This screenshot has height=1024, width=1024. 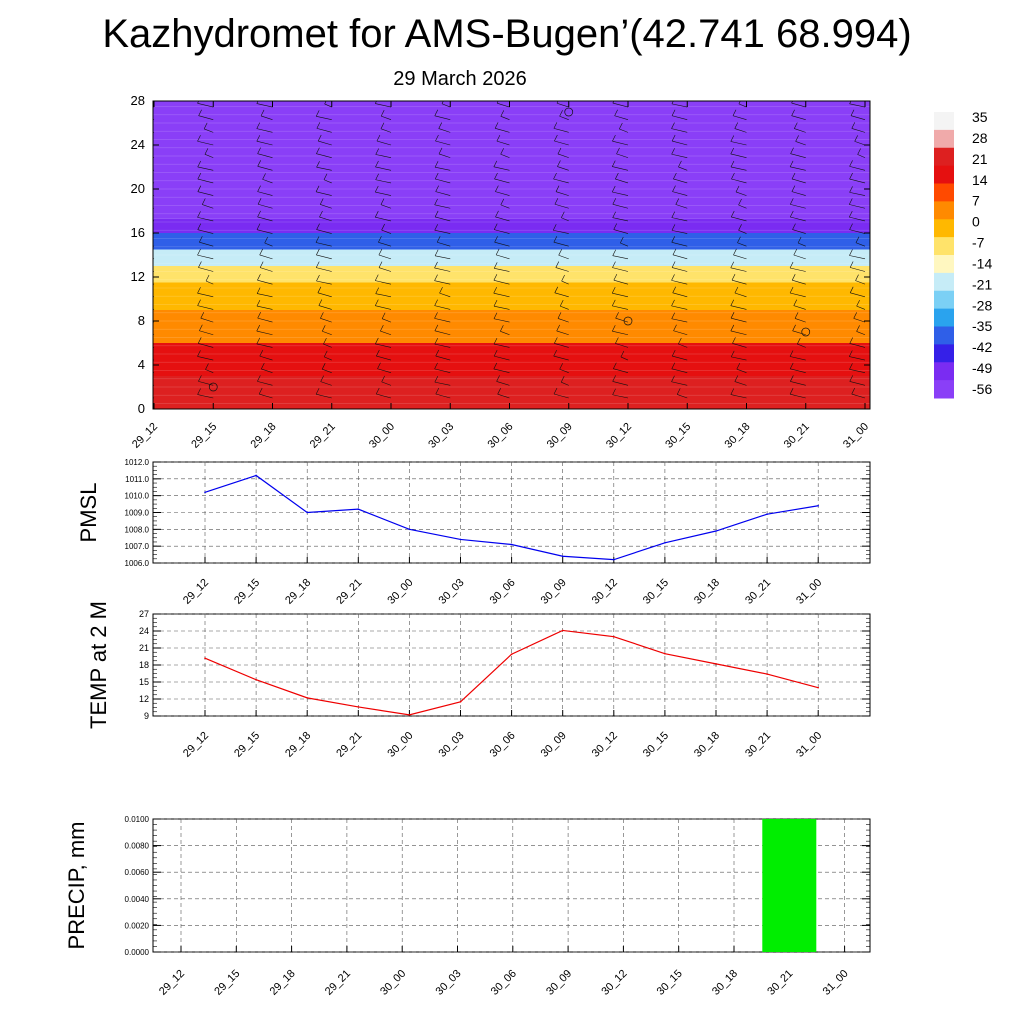 What do you see at coordinates (780, 983) in the screenshot?
I see `x-tick-label: 30_21` at bounding box center [780, 983].